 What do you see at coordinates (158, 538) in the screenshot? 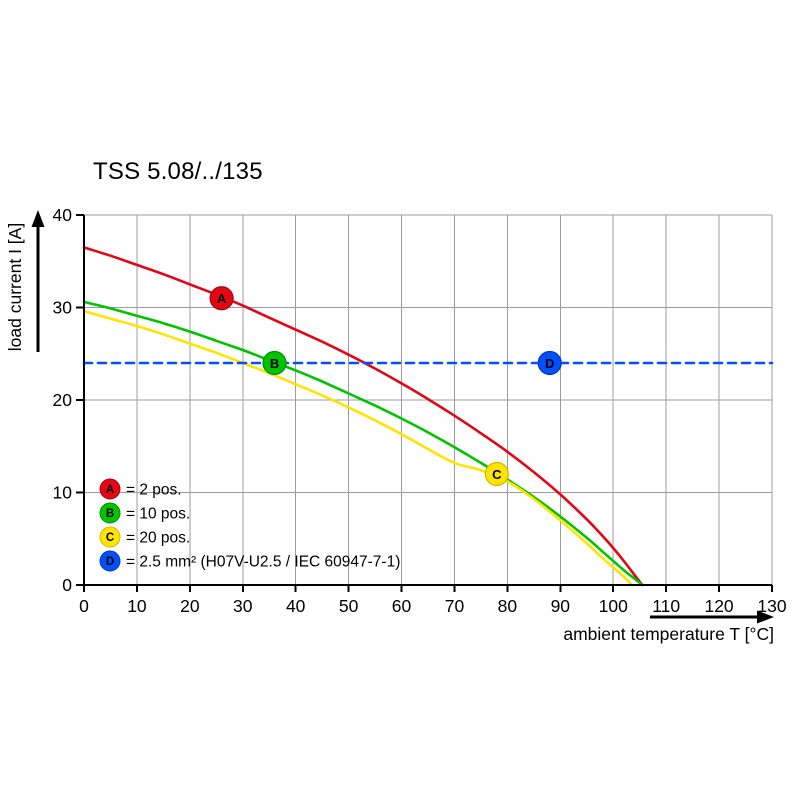
I see `legend-text: = 20 pos.` at bounding box center [158, 538].